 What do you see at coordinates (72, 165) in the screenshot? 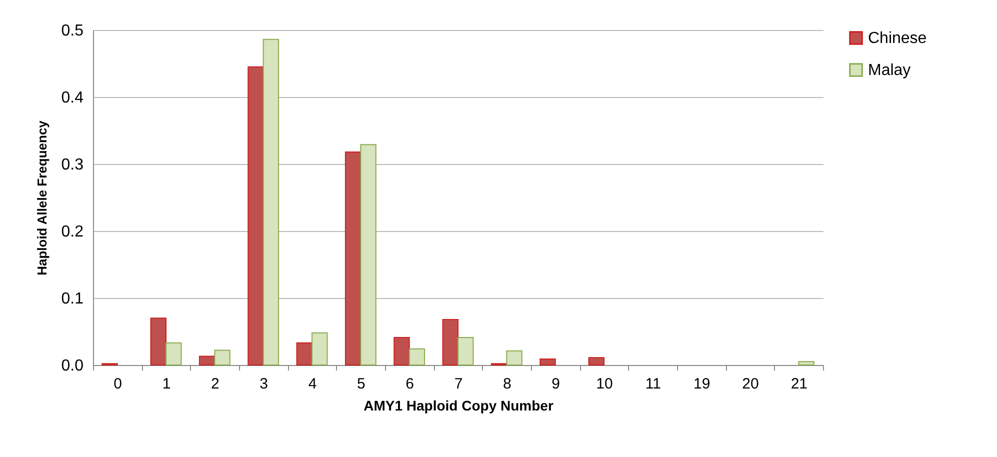
I see `y-tick-label: 0.3` at bounding box center [72, 165].